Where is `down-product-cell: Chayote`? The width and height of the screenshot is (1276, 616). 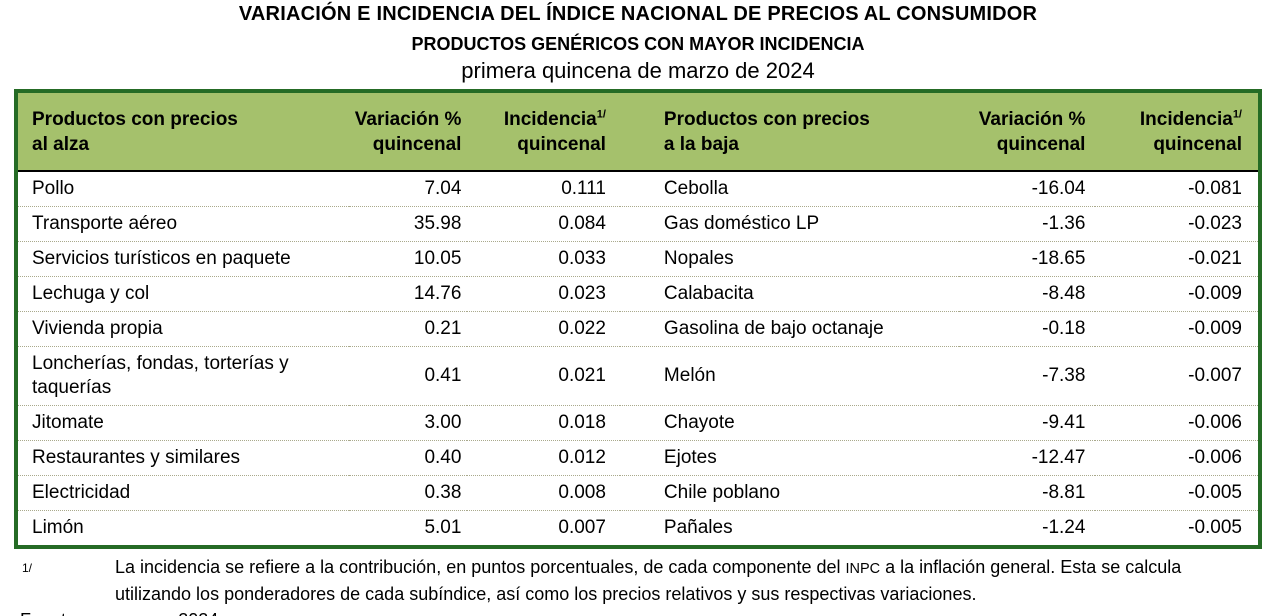
down-product-cell: Chayote is located at coordinates (789, 423).